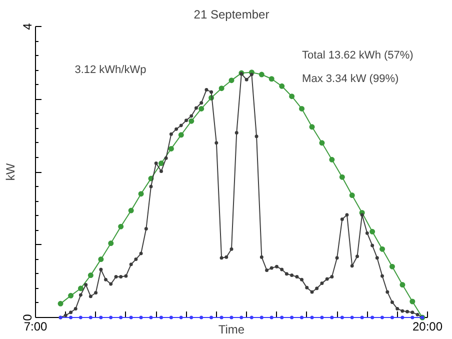 Image resolution: width=452 pixels, height=339 pixels. Describe the element at coordinates (110, 70) in the screenshot. I see `annotation: 3.12 kWh/kWp` at that location.